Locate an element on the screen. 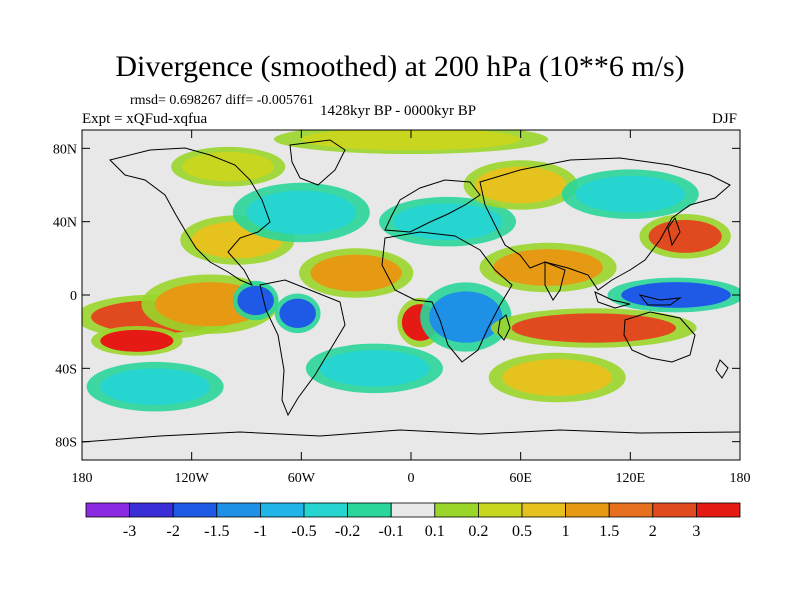 Image resolution: width=800 pixels, height=600 pixels. colorbar-label: -0.1 is located at coordinates (391, 531).